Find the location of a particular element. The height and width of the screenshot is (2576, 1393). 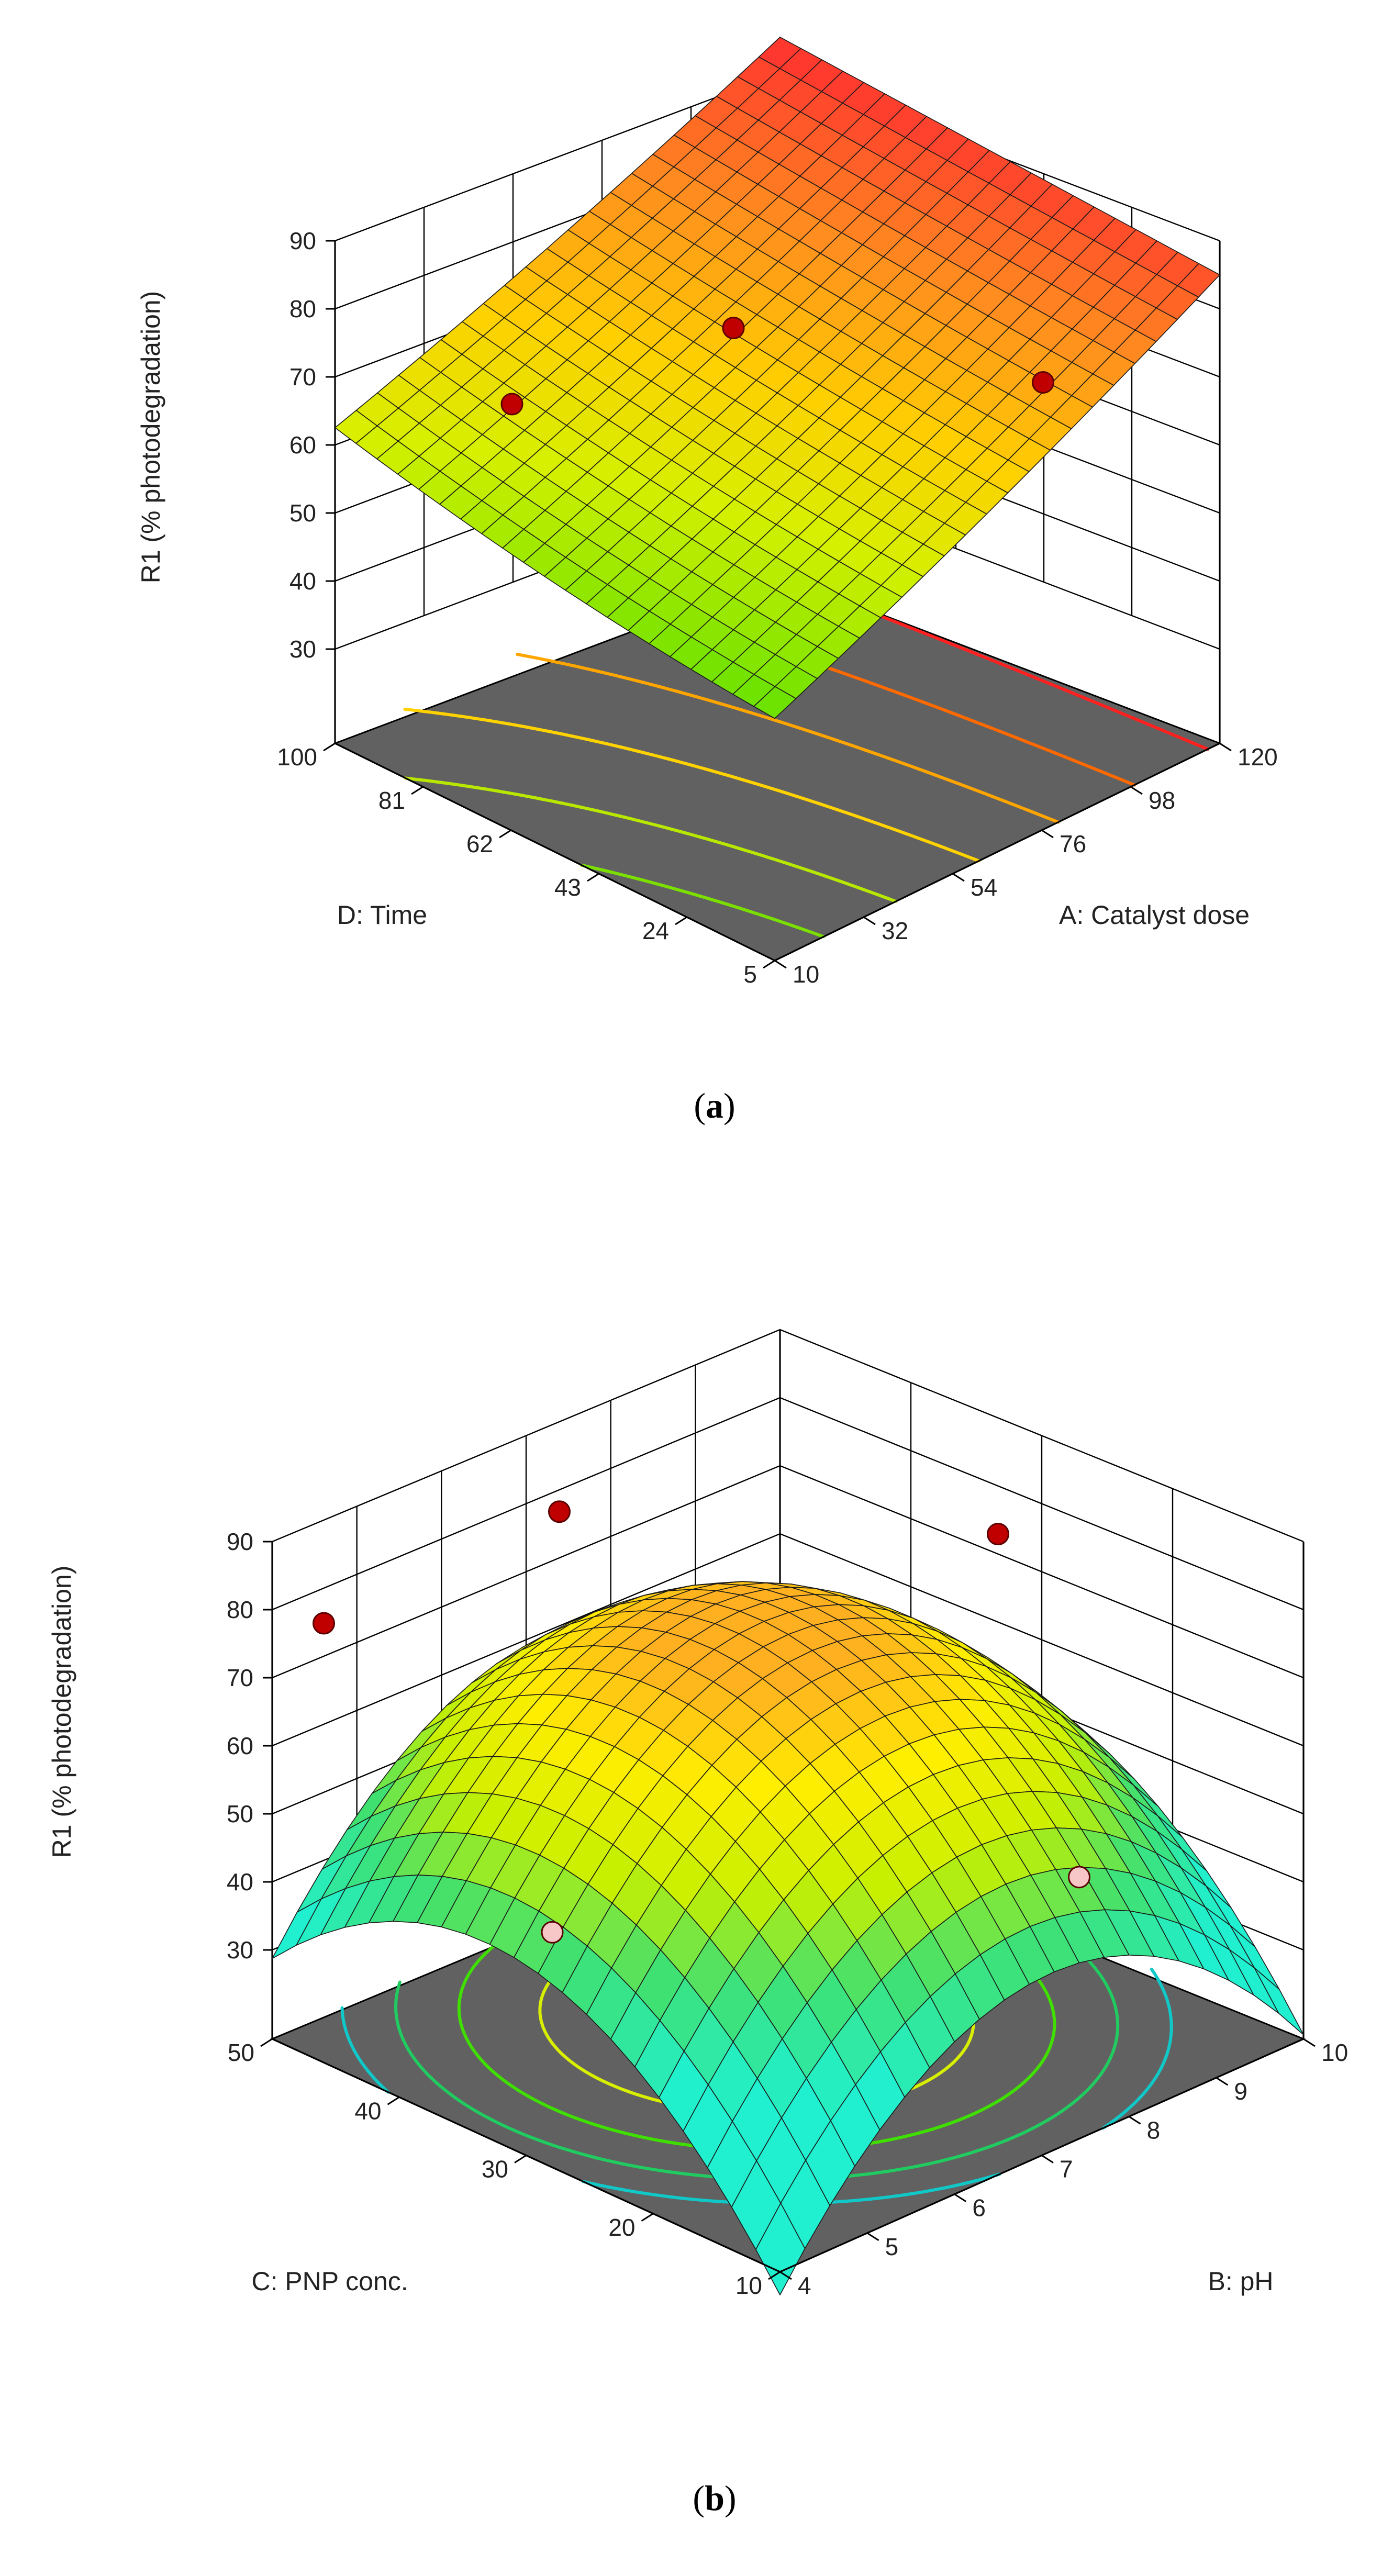

a-z-axis-title: R1 (% photodegradation) is located at coordinates (150, 437).